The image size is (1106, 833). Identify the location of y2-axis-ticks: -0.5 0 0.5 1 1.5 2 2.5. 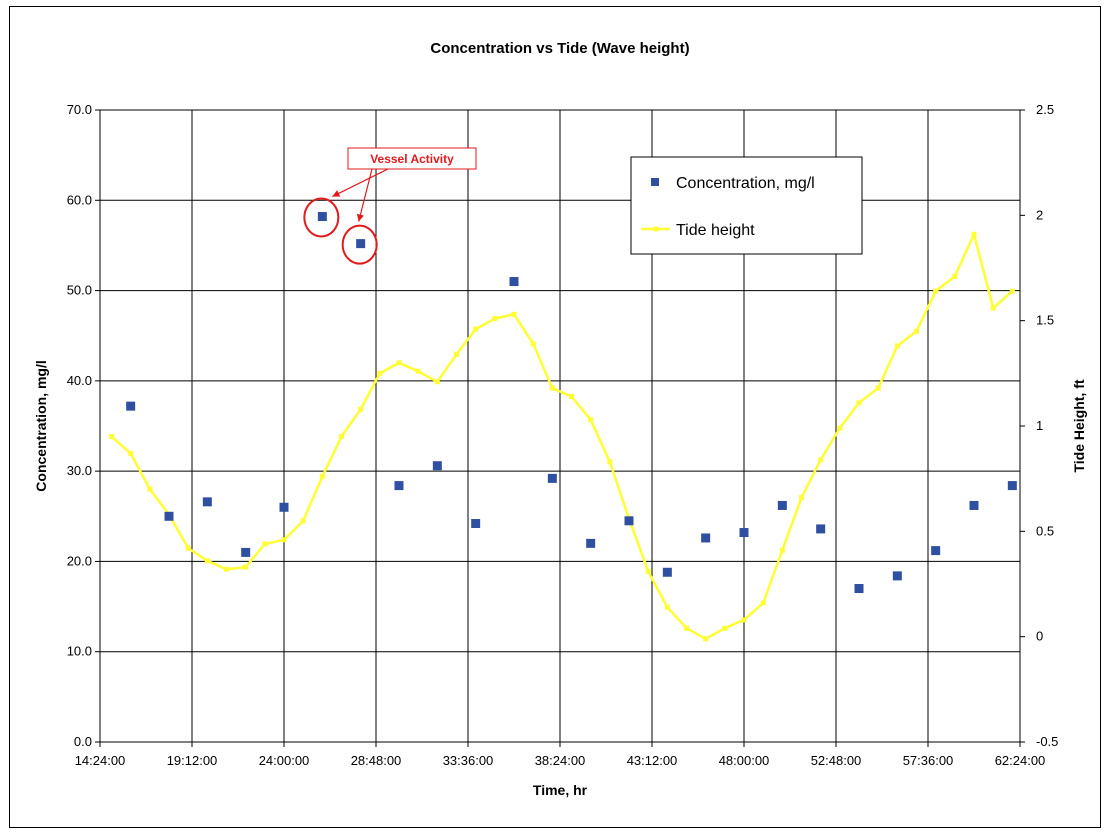
(1039, 425).